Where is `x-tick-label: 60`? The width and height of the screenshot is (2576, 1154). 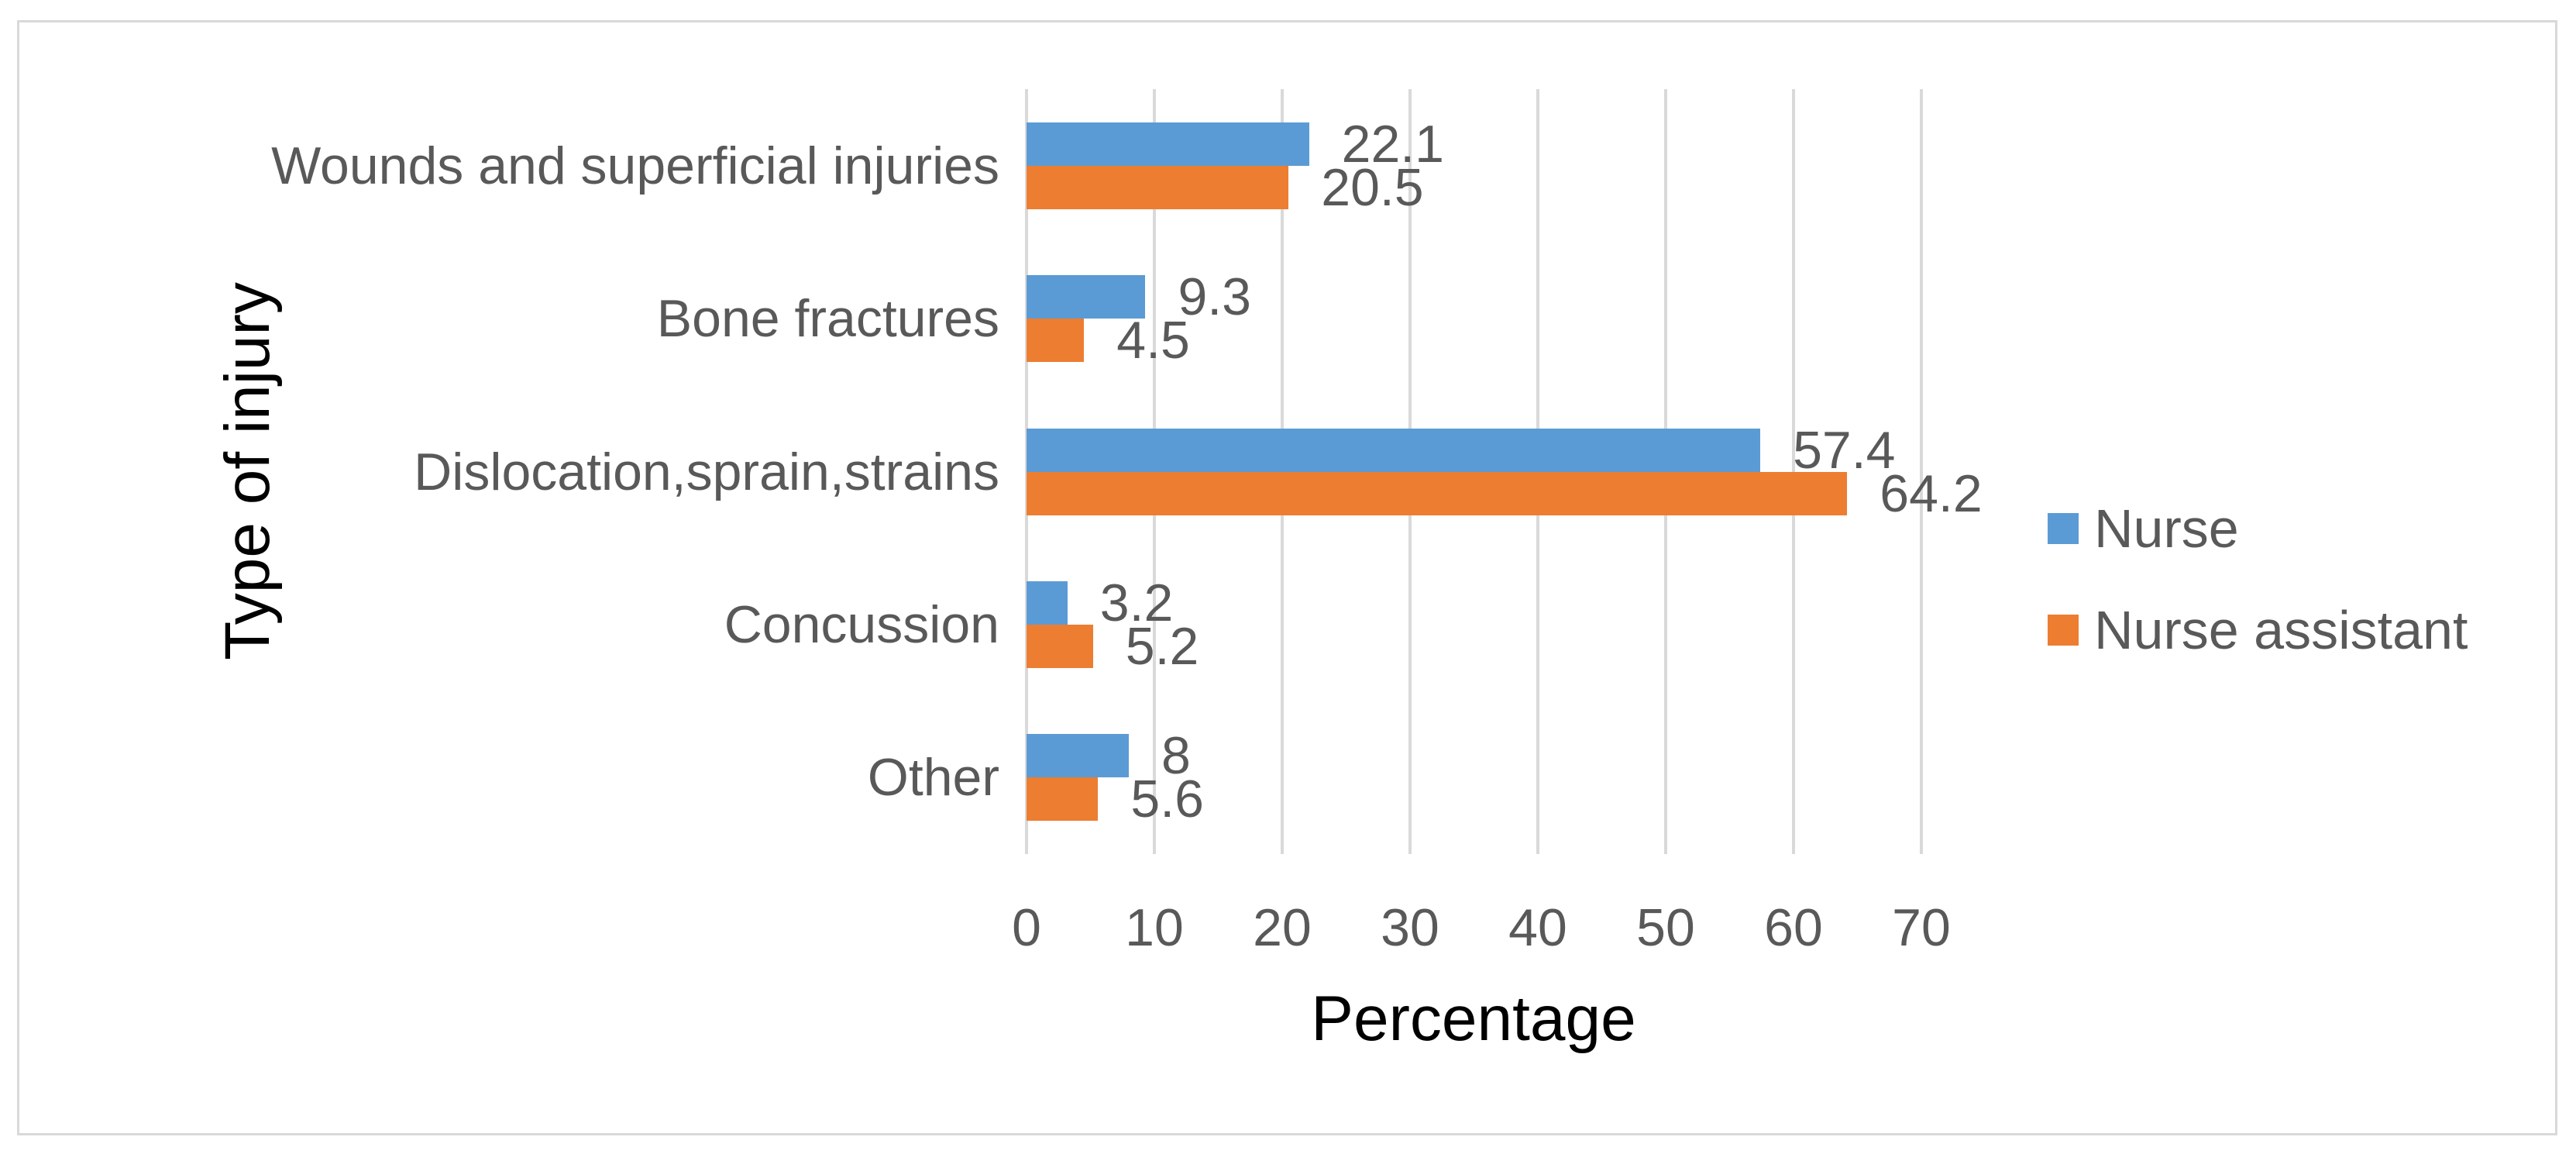
x-tick-label: 60 is located at coordinates (1793, 927).